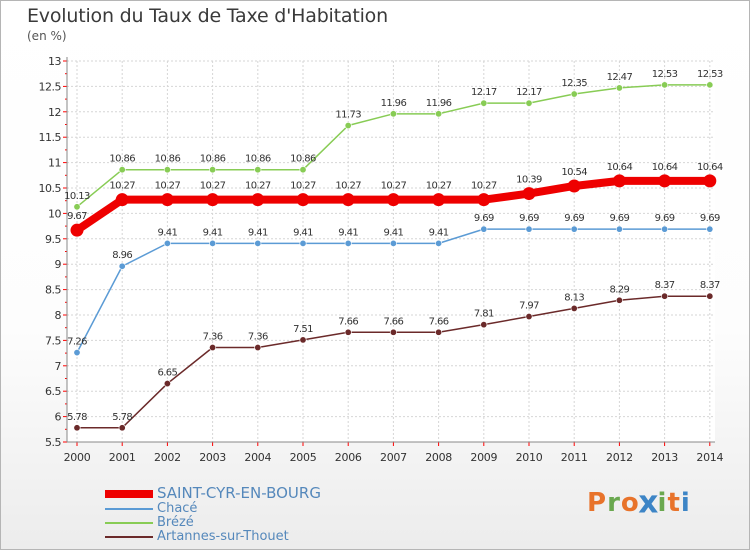 The width and height of the screenshot is (750, 550). What do you see at coordinates (393, 457) in the screenshot?
I see `x-tick-label: 2007` at bounding box center [393, 457].